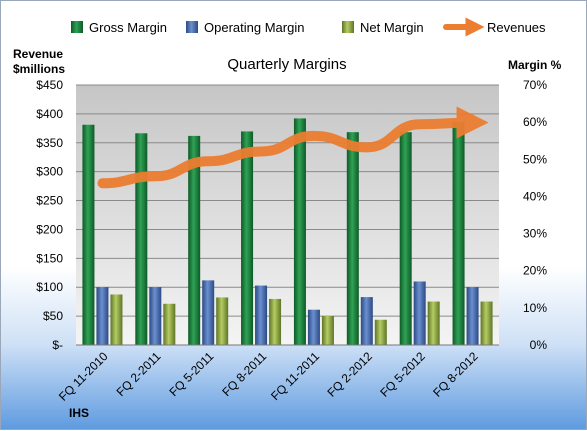 Image resolution: width=587 pixels, height=431 pixels. Describe the element at coordinates (53, 316) in the screenshot. I see `left-tick-label: $50` at that location.